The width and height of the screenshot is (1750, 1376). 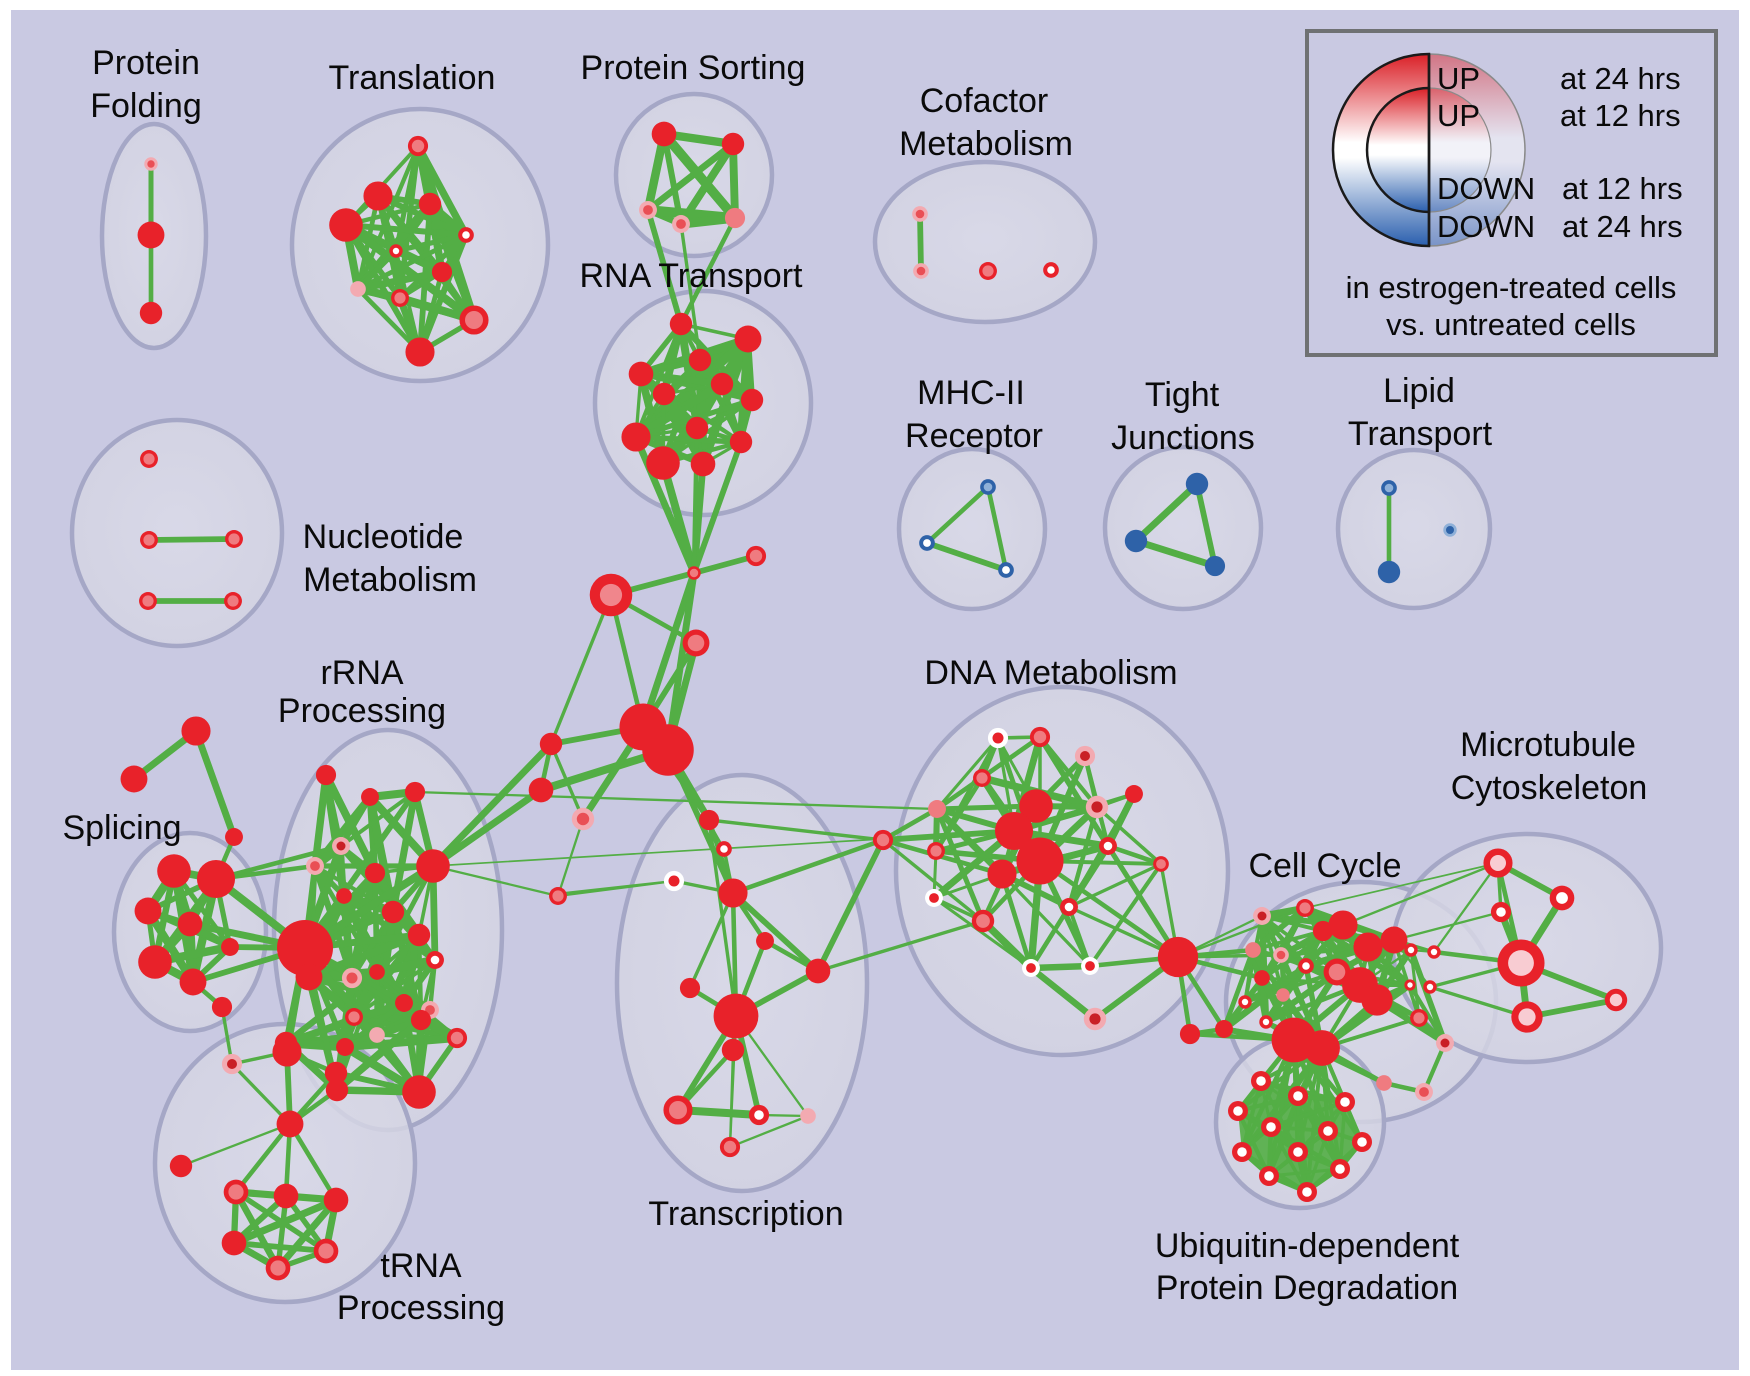 I want to click on svg-text: MHC-II, so click(x=971, y=393).